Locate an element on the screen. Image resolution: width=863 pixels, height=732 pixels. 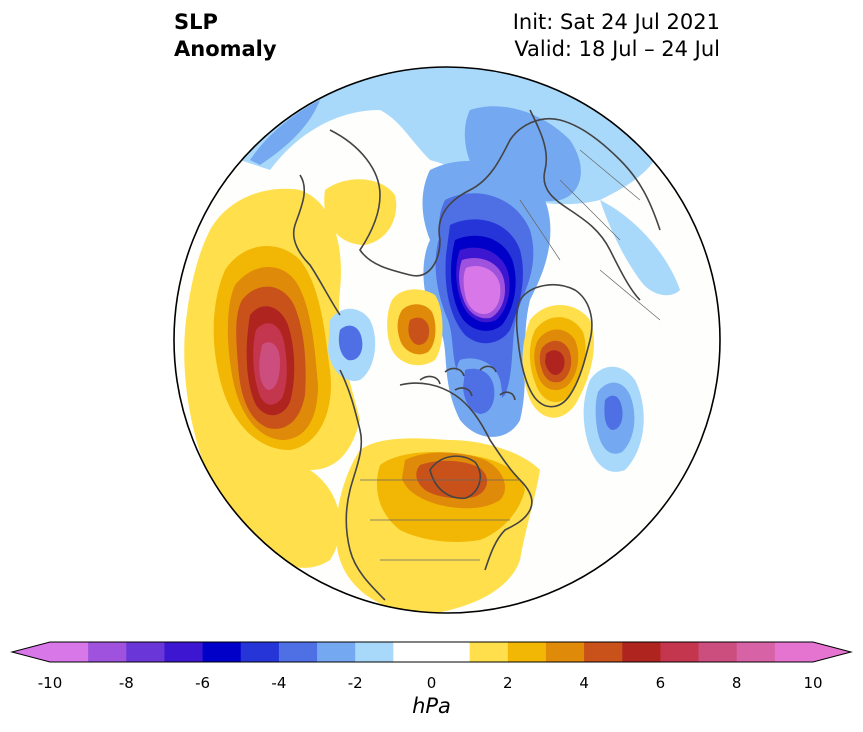
colorbar-tick-label: -8 is located at coordinates (126, 683).